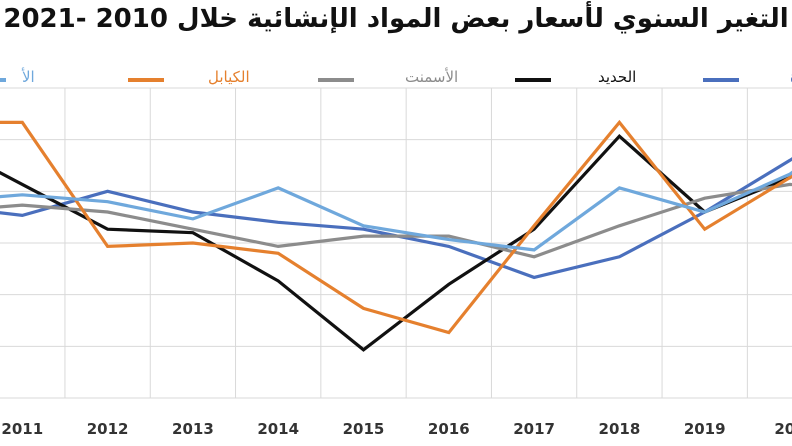  Describe the element at coordinates (534, 429) in the screenshot. I see `x-tick-label: 2017` at that location.